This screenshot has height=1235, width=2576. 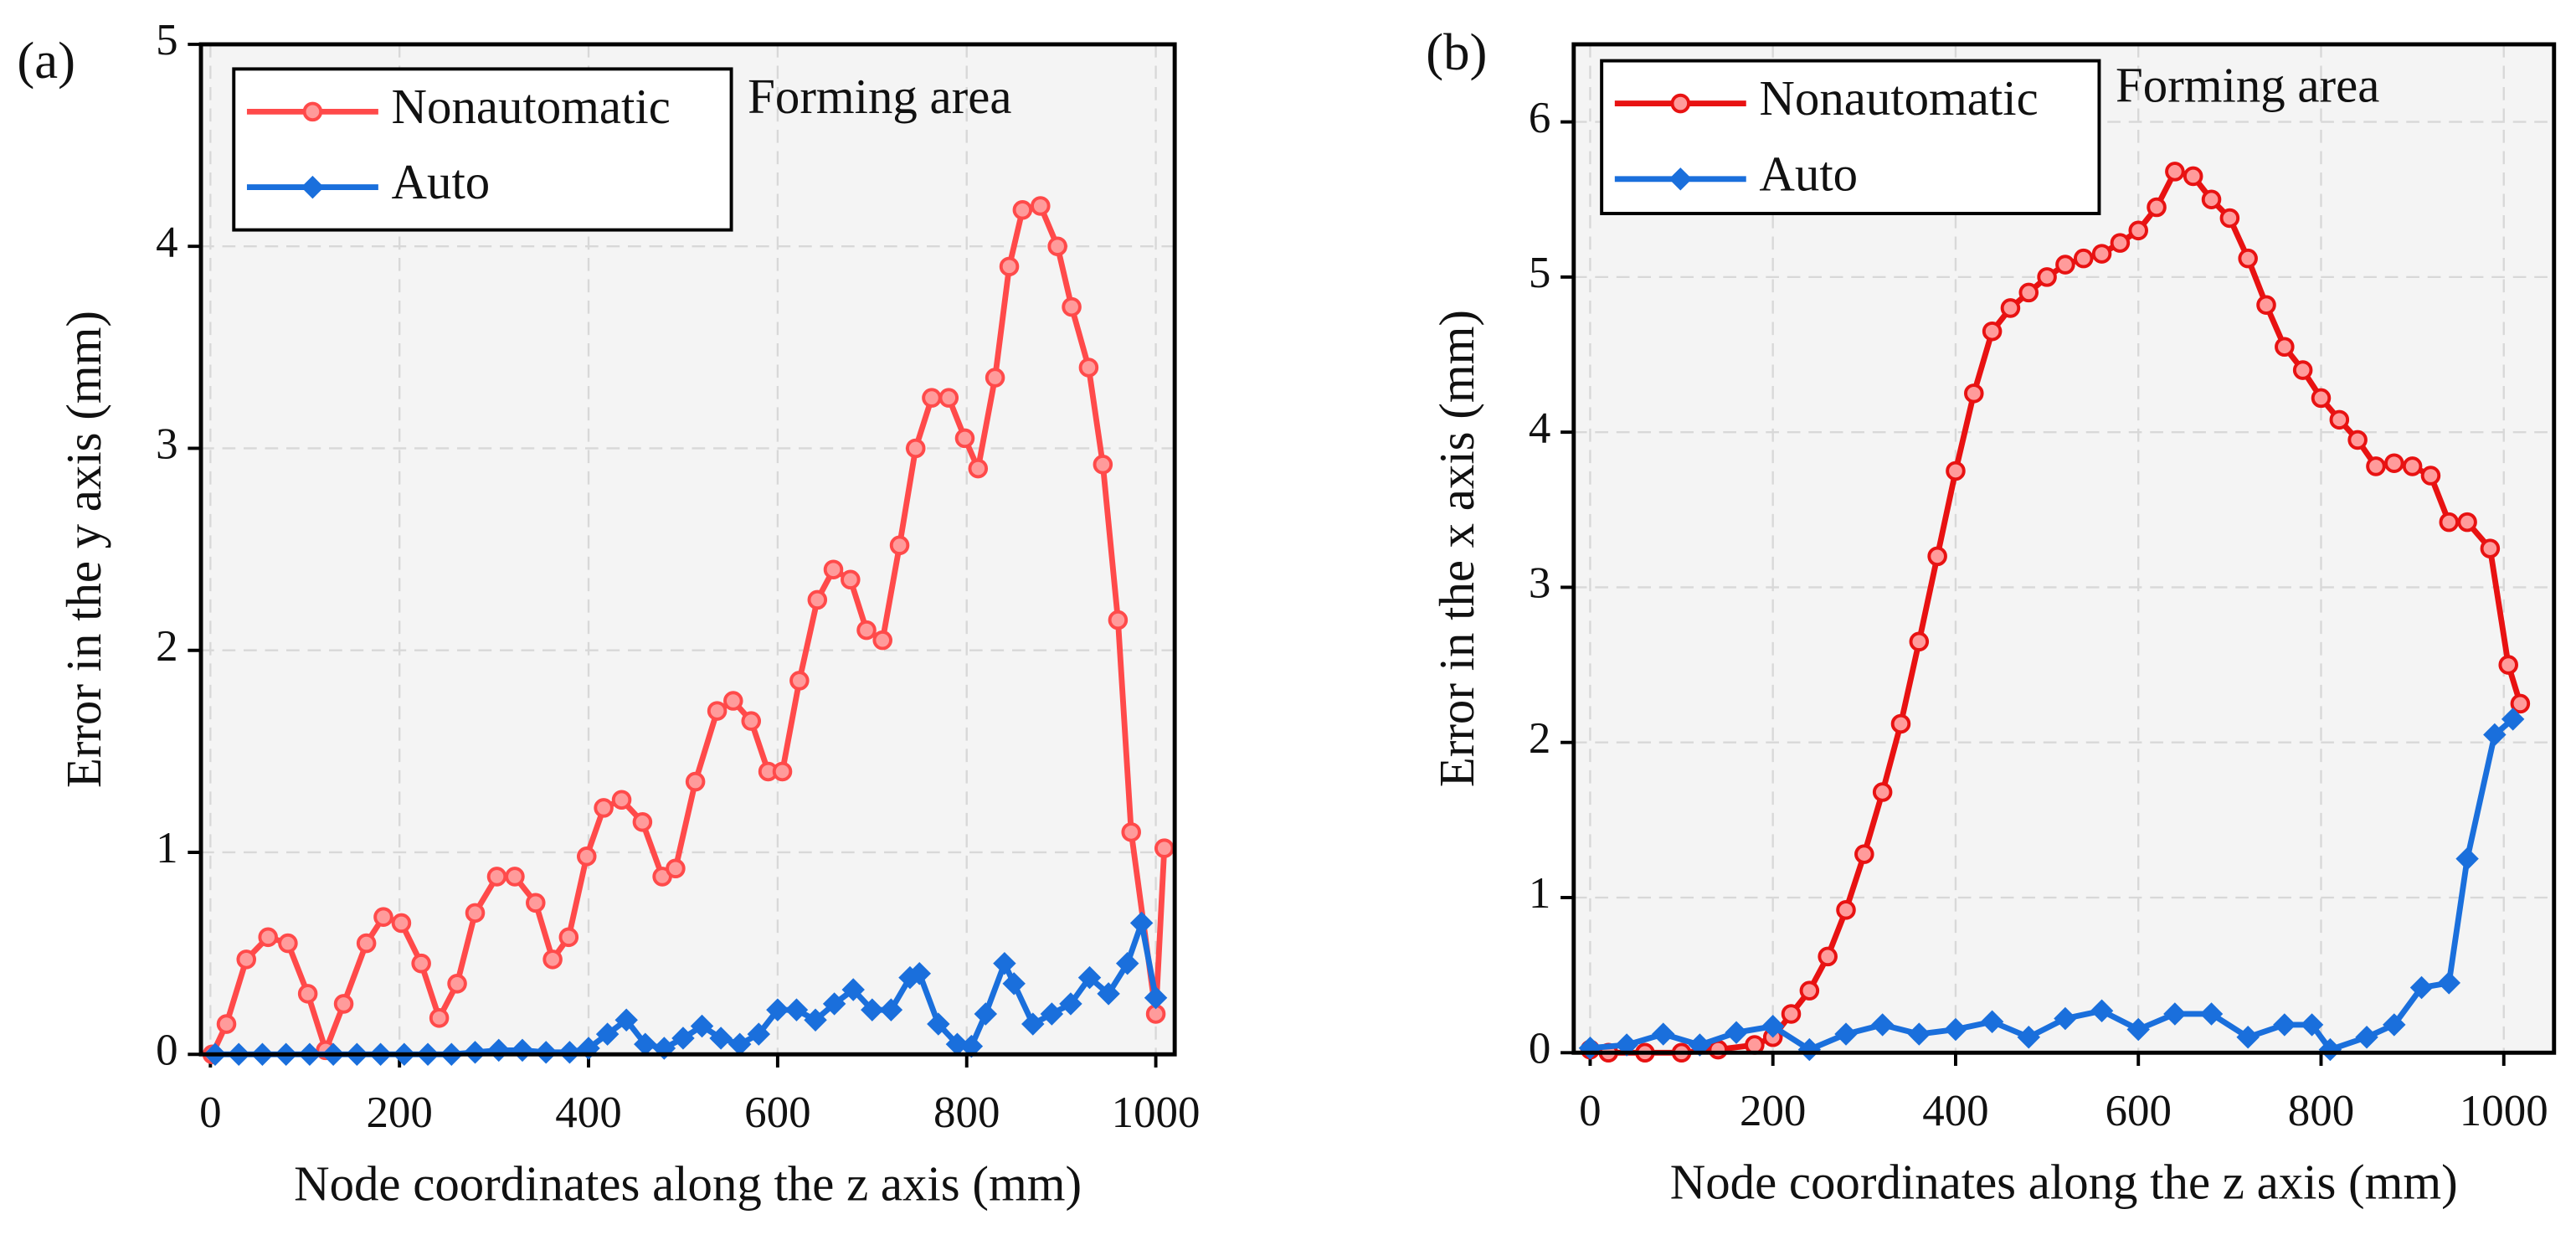 I want to click on panel-label: (b), so click(x=1457, y=52).